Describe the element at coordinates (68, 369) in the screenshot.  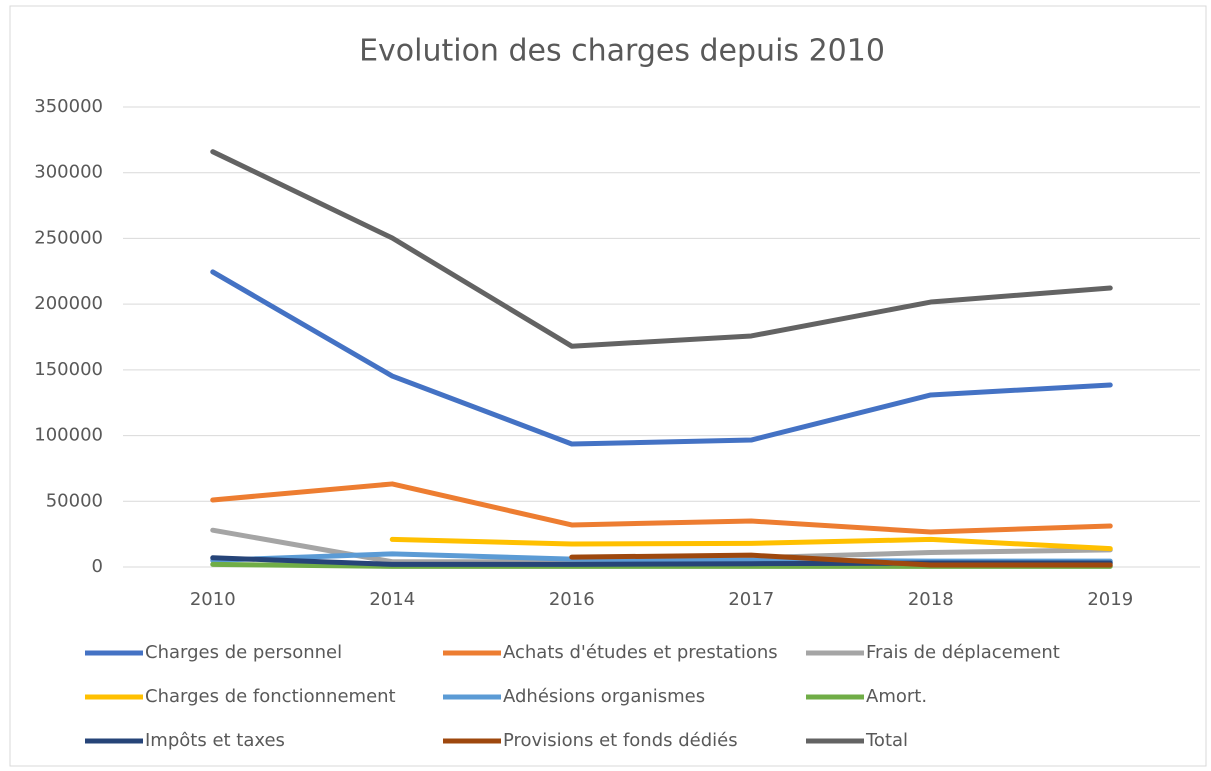
I see `y-tick-label: 150000` at that location.